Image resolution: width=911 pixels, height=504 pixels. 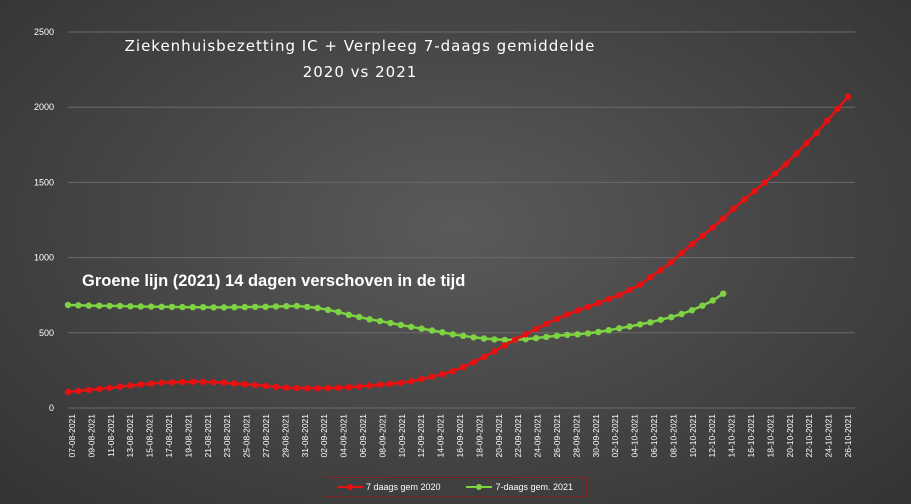 What do you see at coordinates (324, 436) in the screenshot?
I see `x-tick-label: 02-09-2021` at bounding box center [324, 436].